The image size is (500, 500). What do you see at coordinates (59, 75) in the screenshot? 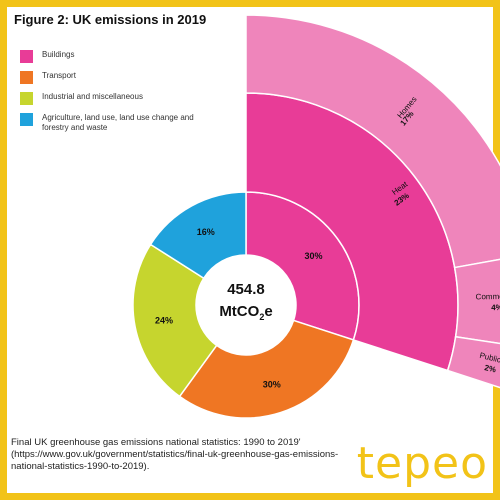
I see `legend-label-transport: Transport` at bounding box center [59, 75].